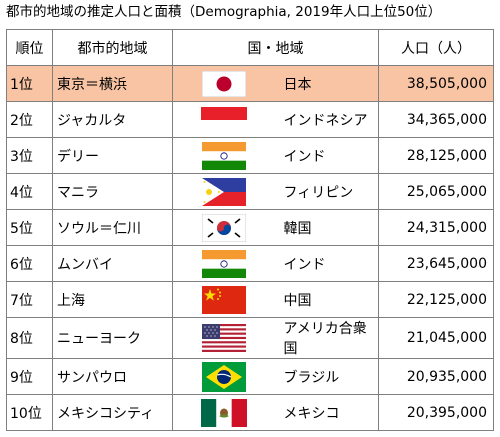 This screenshot has height=437, width=500. Describe the element at coordinates (29, 83) in the screenshot. I see `rank-cell: 1位` at that location.